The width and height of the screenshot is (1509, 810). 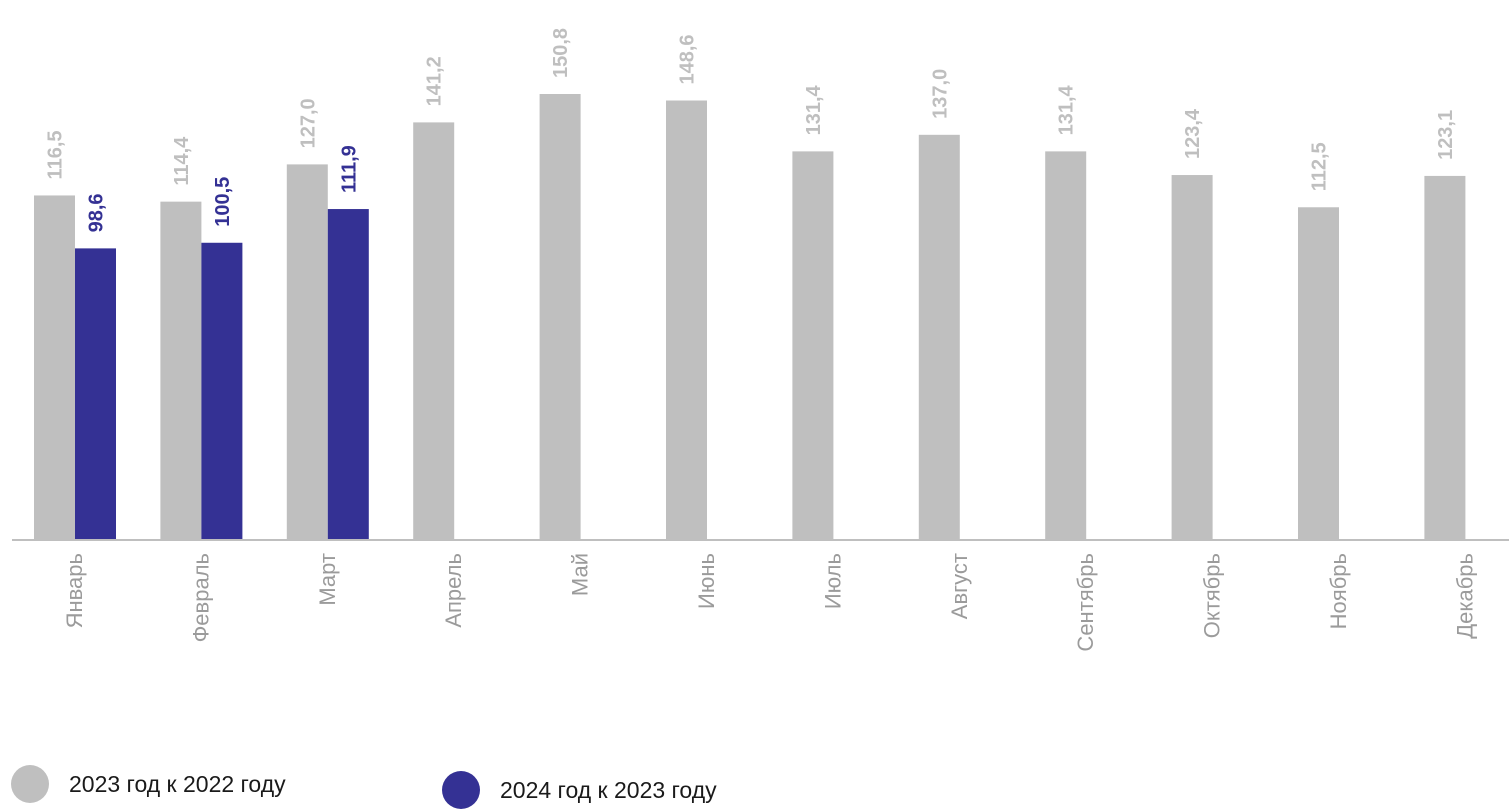 What do you see at coordinates (30, 784) in the screenshot?
I see `legend-swatch-2023` at bounding box center [30, 784].